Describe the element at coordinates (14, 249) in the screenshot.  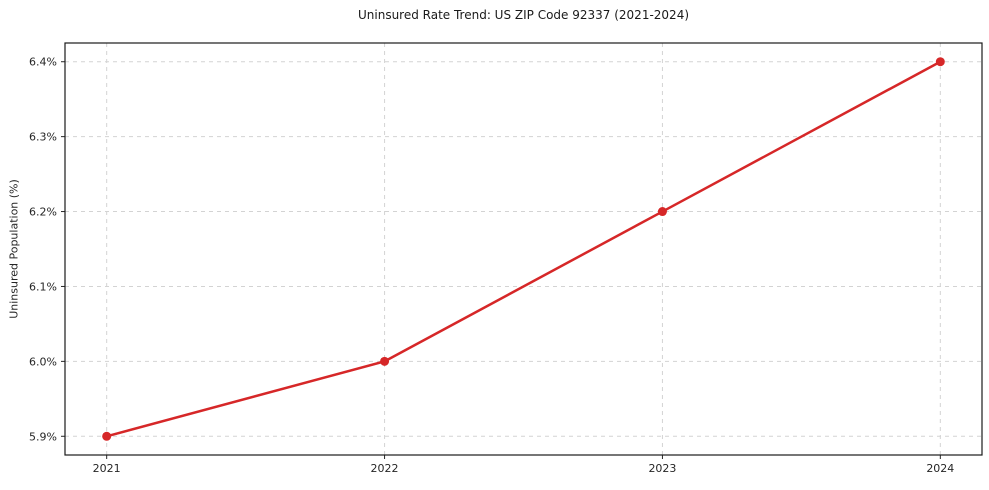
I see `y-axis-label: Uninsured Population (%)` at that location.